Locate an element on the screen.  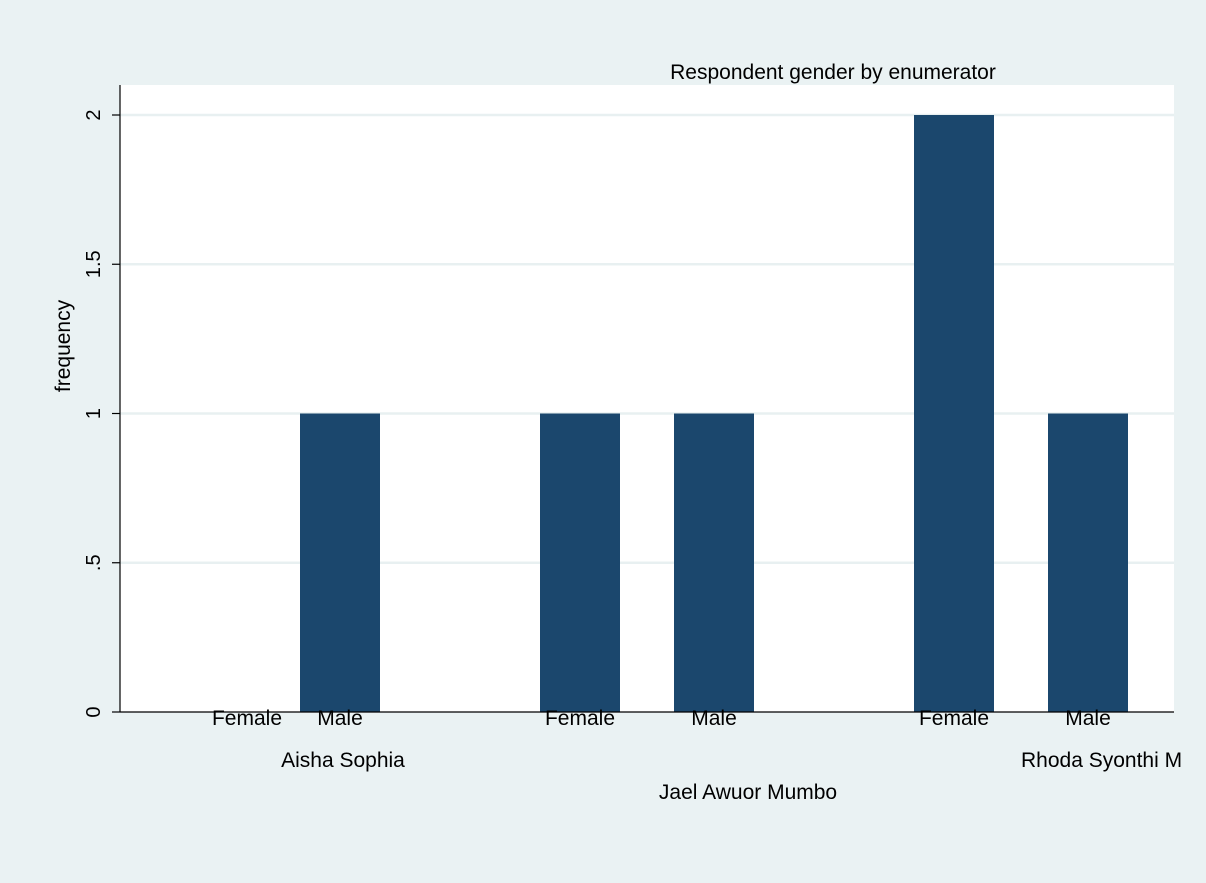
x-group-label: Aisha Sophia is located at coordinates (343, 760).